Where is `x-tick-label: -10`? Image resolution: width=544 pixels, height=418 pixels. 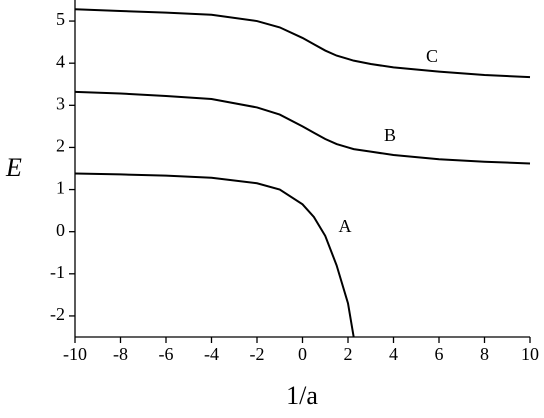 x-tick-label: -10 is located at coordinates (75, 354).